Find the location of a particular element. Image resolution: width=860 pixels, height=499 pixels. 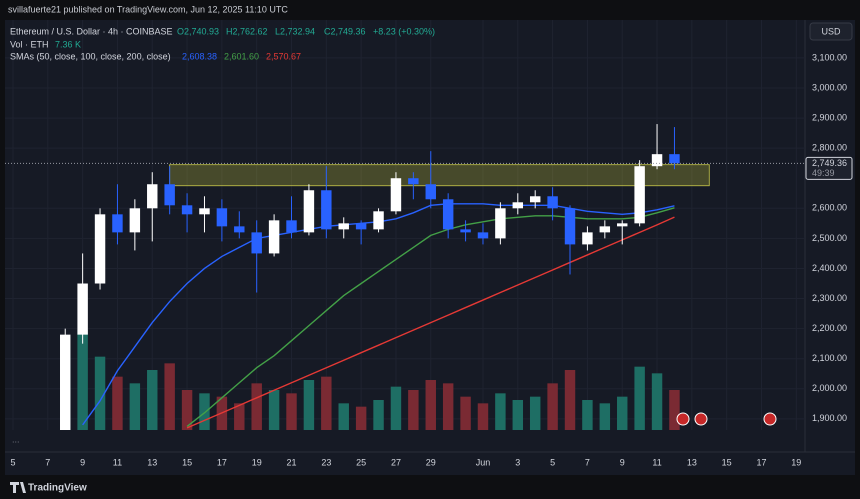

last-price-box is located at coordinates (829, 168).